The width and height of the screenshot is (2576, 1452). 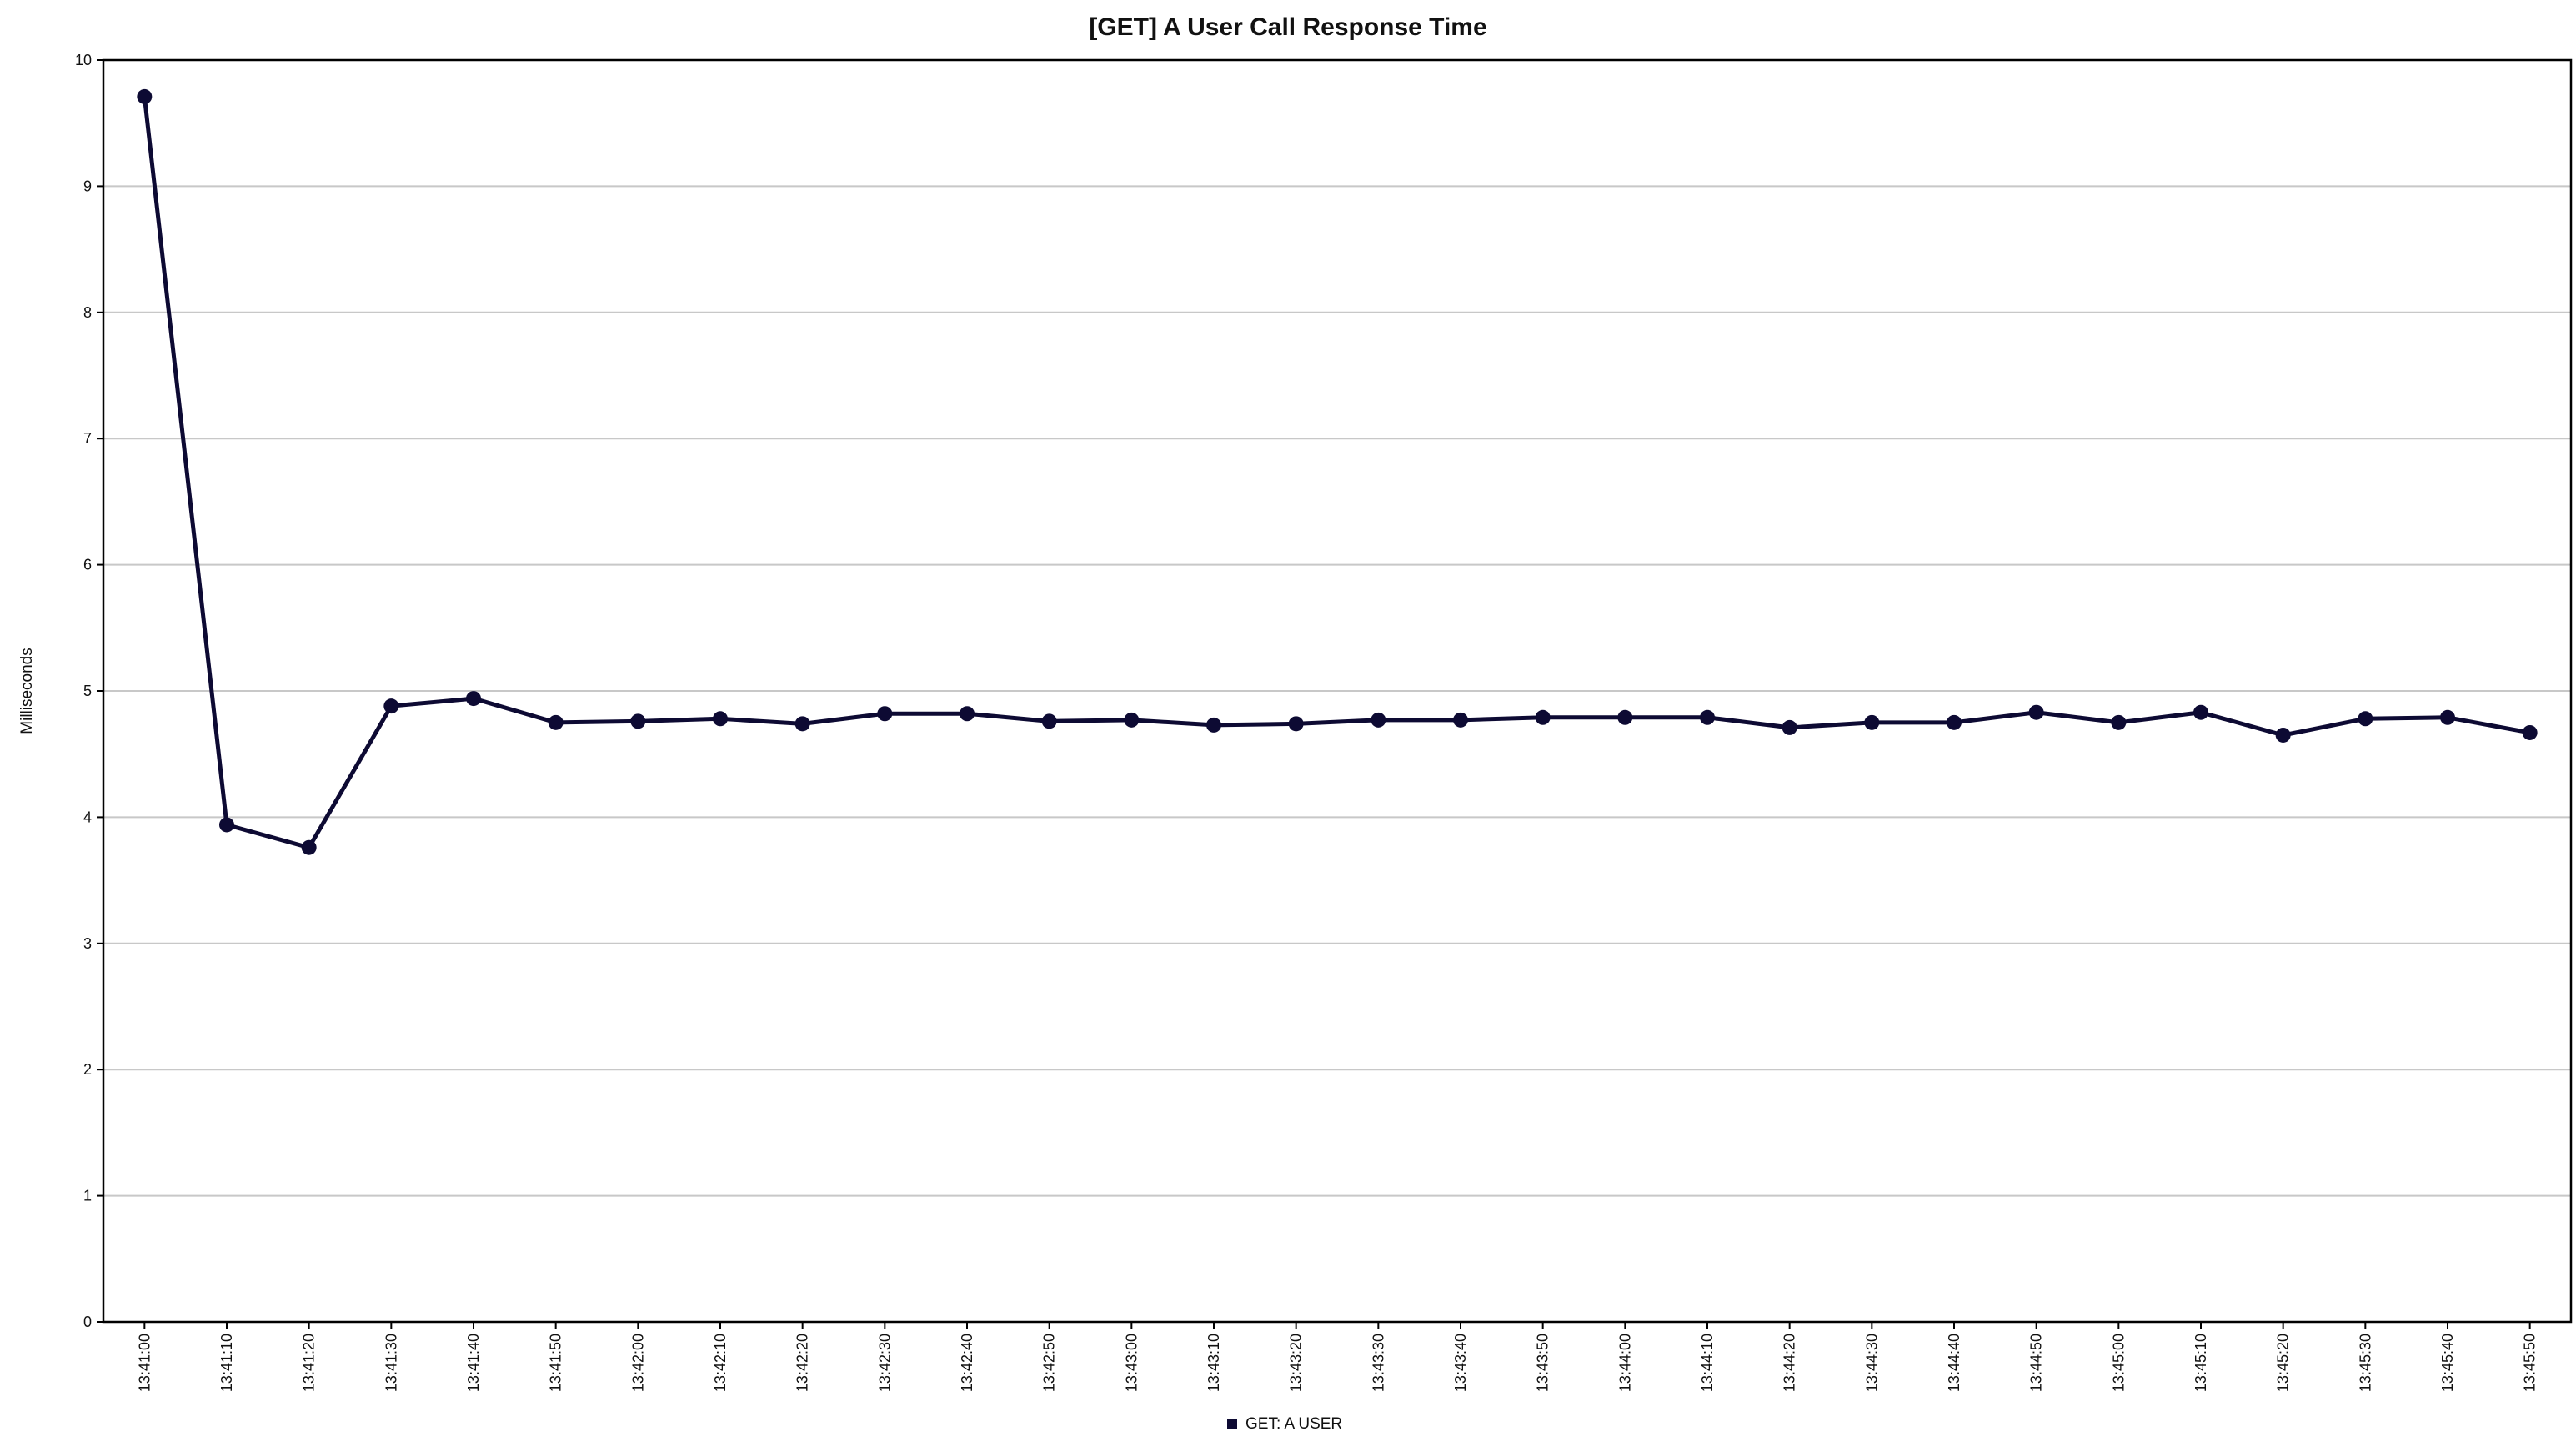 I want to click on y-tick-label: 9, so click(x=87, y=186).